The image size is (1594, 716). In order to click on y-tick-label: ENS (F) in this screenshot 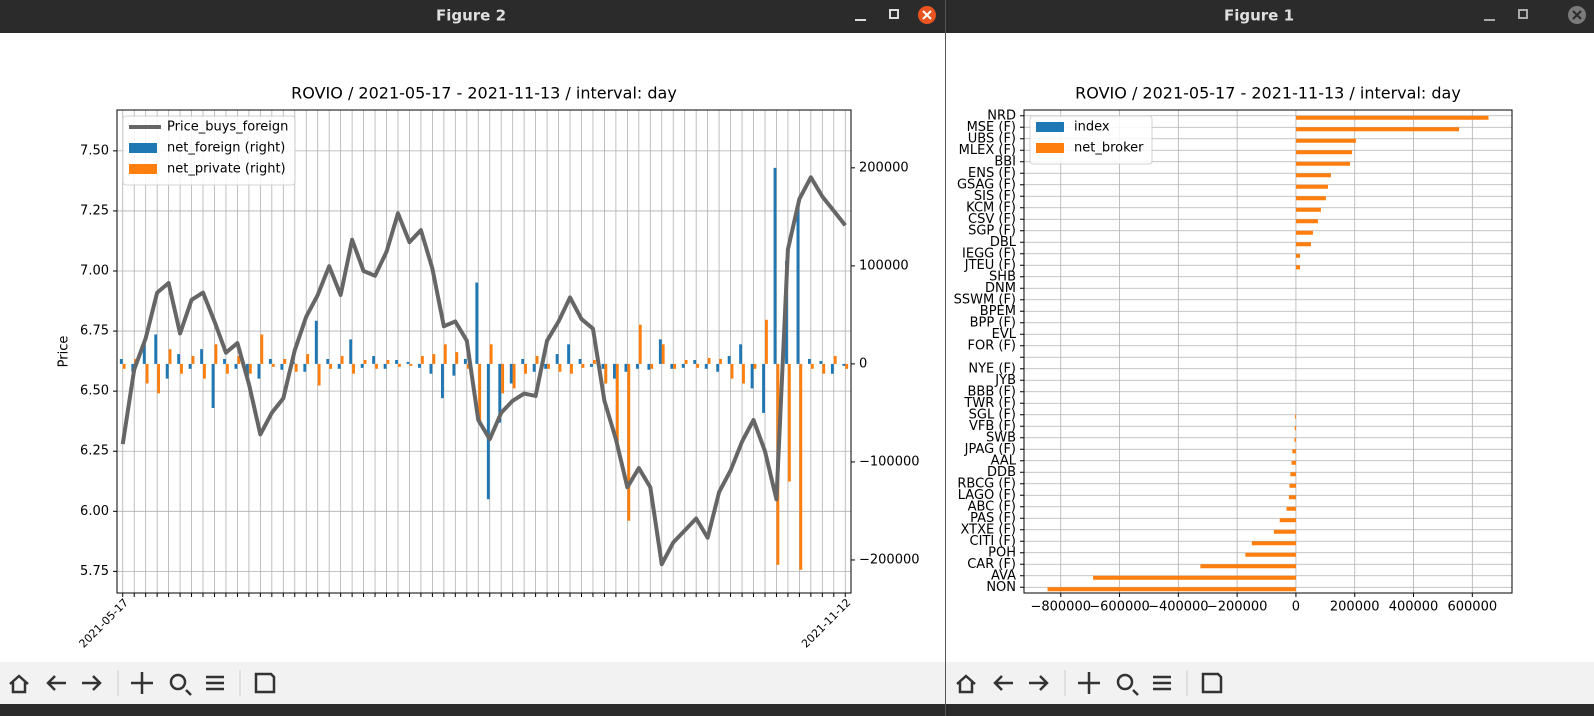, I will do `click(992, 173)`.